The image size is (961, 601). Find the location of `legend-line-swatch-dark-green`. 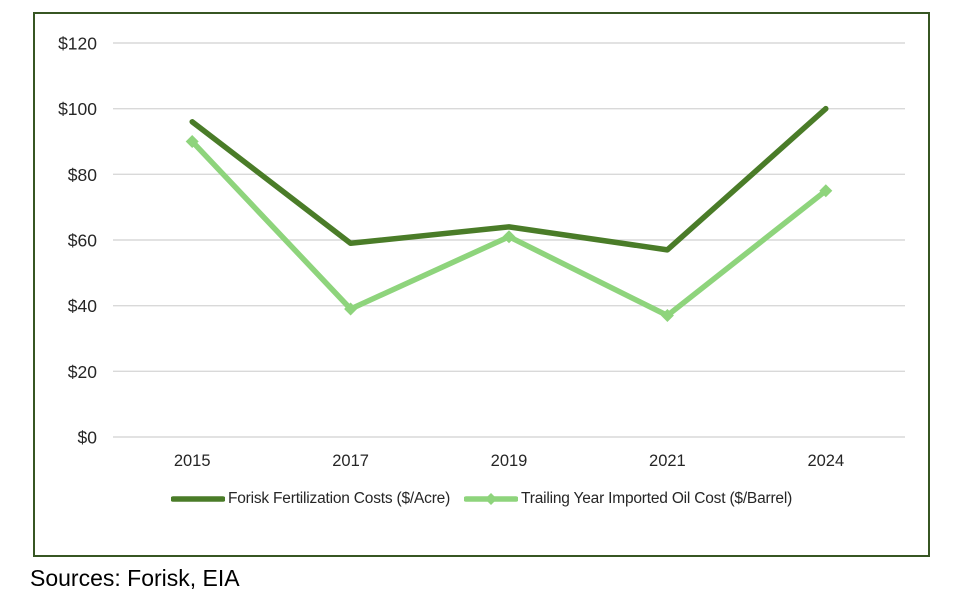

legend-line-swatch-dark-green is located at coordinates (197, 499).